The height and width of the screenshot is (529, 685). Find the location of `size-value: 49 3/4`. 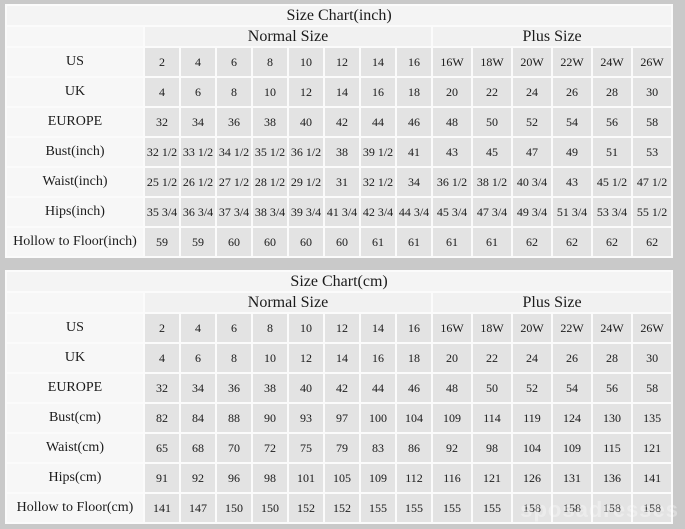

size-value: 49 3/4 is located at coordinates (532, 212).